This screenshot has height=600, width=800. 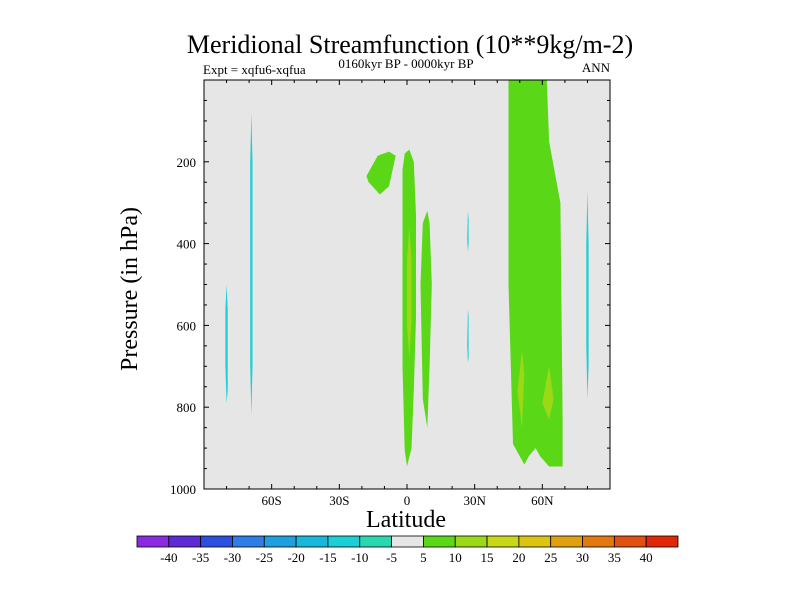 I want to click on colorbar-label: -25, so click(x=264, y=557).